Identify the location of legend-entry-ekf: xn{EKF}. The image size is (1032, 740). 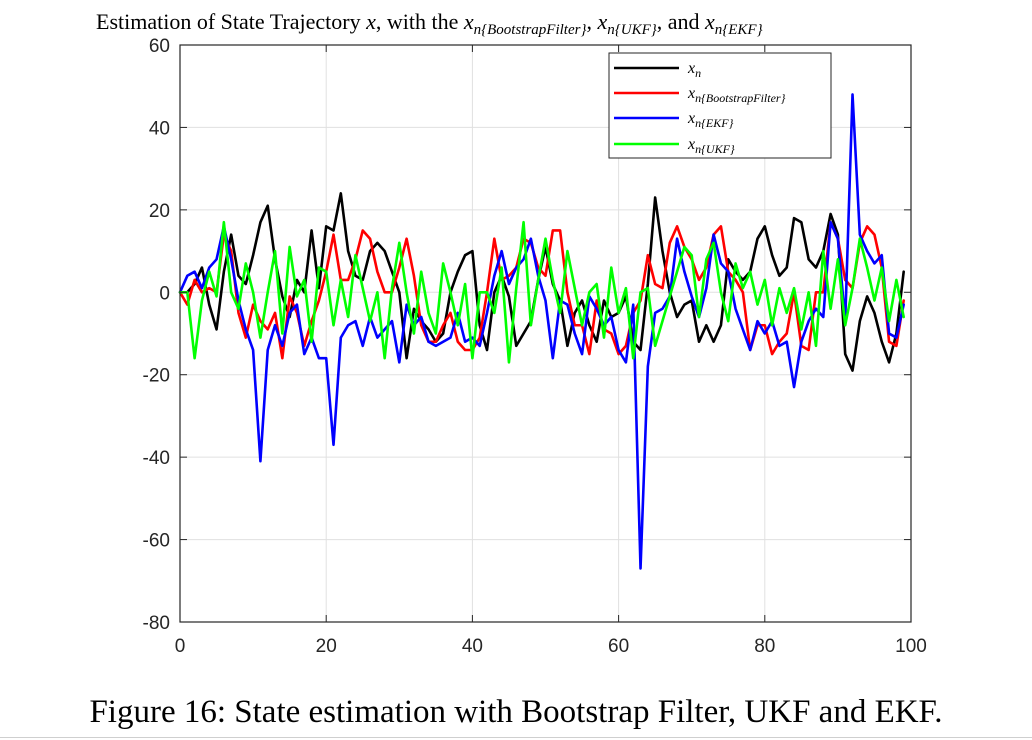
(674, 120).